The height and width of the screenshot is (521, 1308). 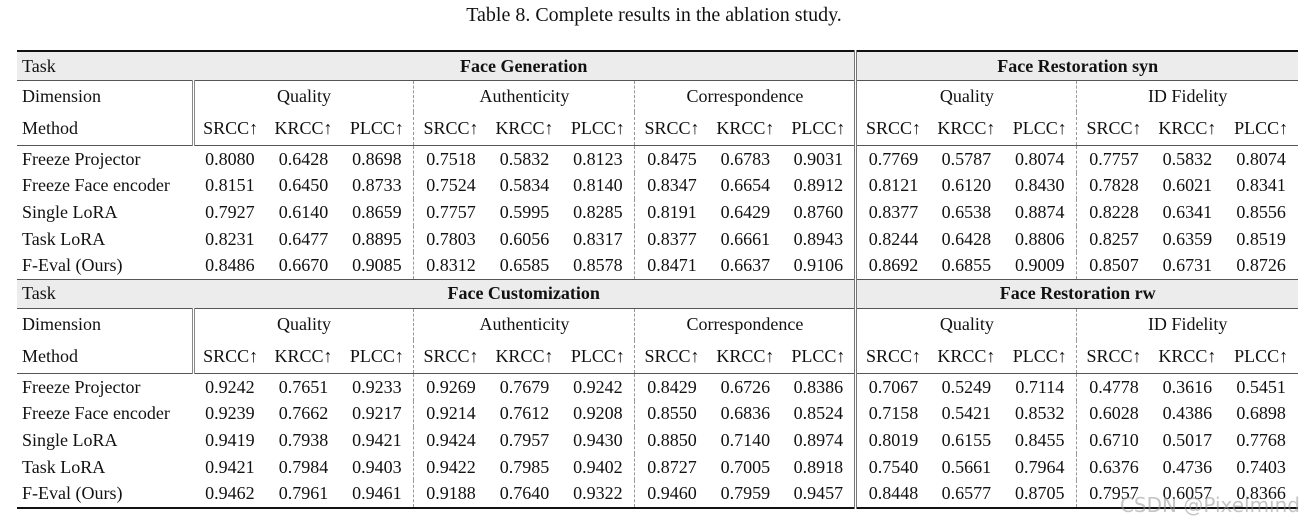 I want to click on value: 0.8121, so click(x=893, y=185).